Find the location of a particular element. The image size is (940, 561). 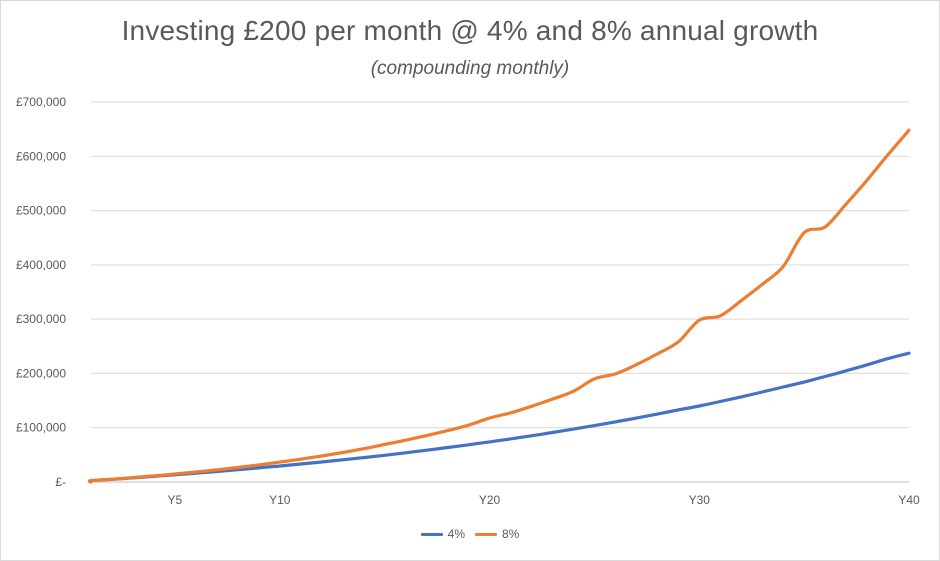

legend-item: 4% is located at coordinates (442, 534).